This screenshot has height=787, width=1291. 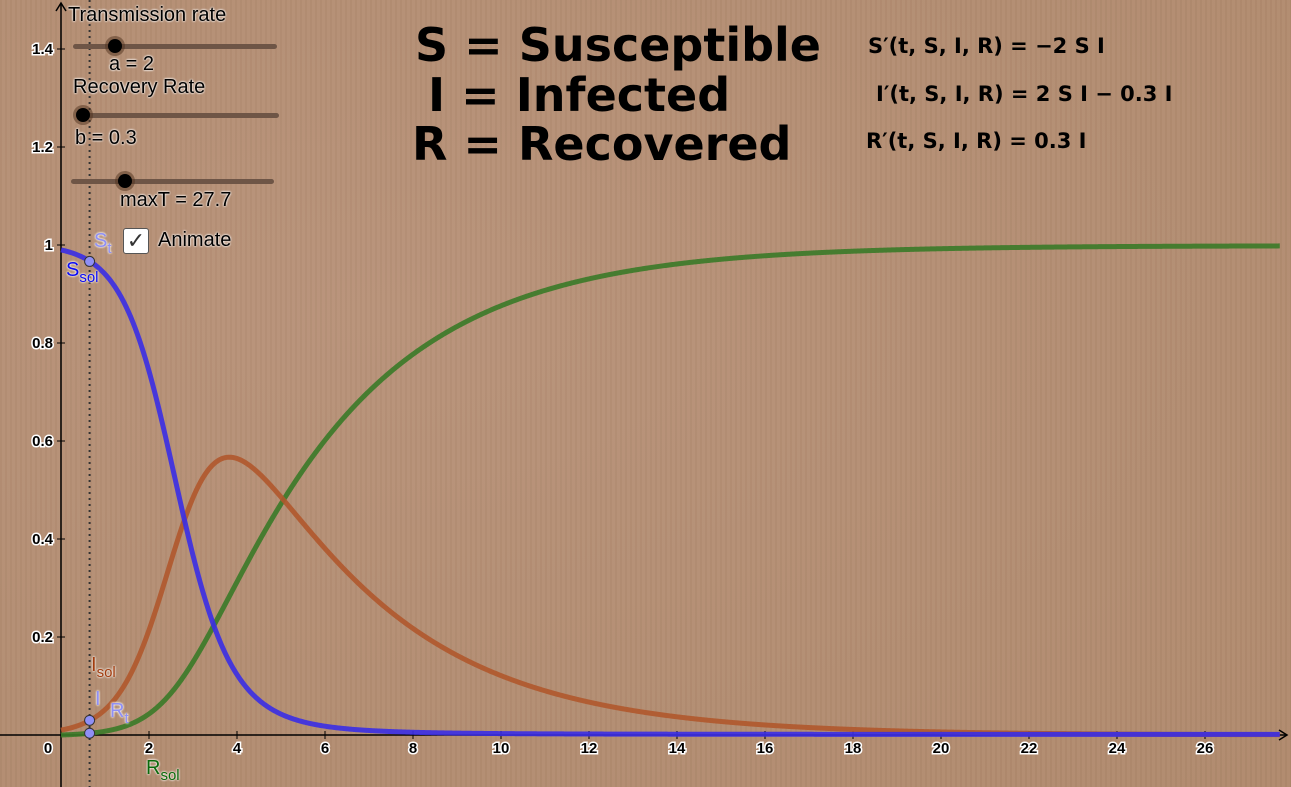 I want to click on transmission-rate-label: Transmission rate, so click(x=147, y=15).